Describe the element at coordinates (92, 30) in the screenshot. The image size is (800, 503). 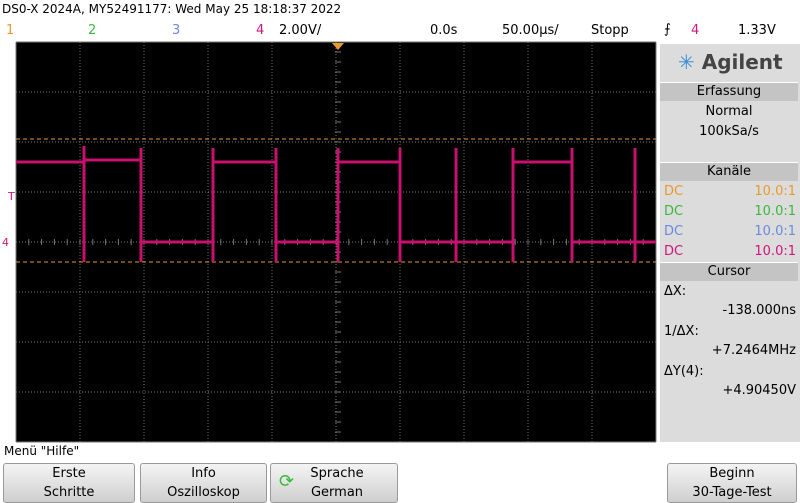
I see `ch-label: 2` at that location.